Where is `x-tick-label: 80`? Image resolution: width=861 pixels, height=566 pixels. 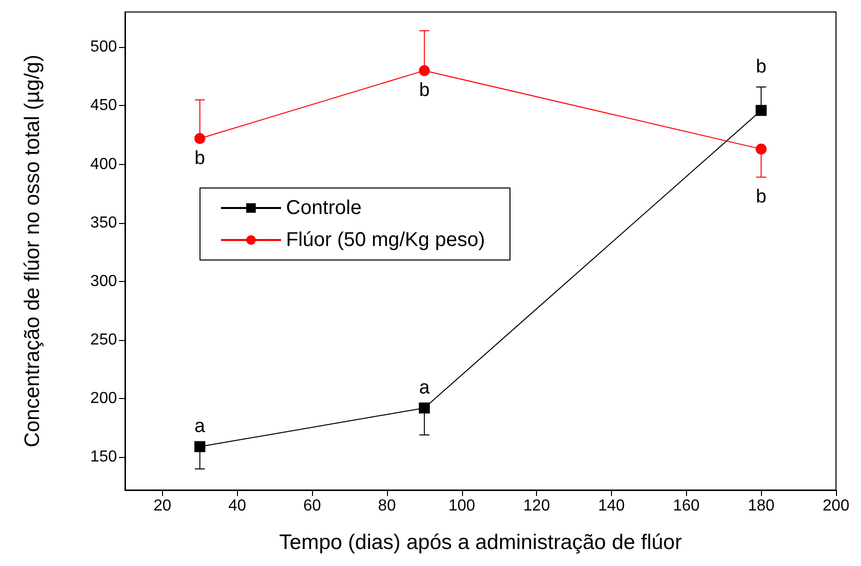
x-tick-label: 80 is located at coordinates (387, 506).